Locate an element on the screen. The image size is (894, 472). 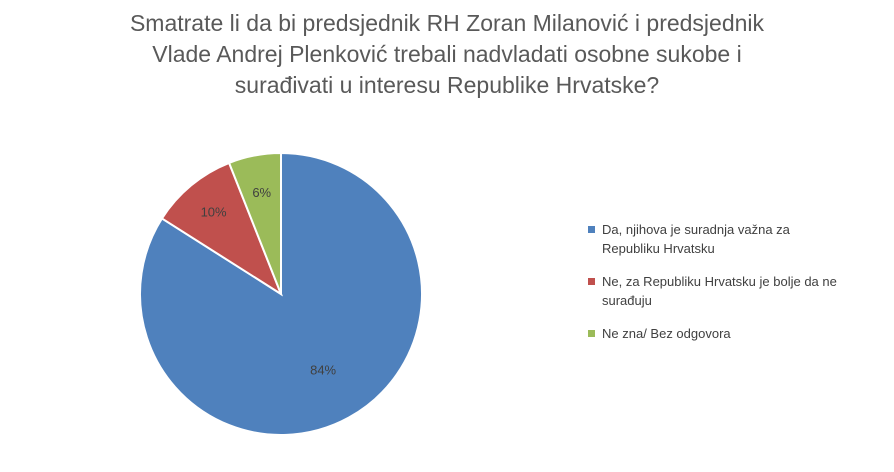
data-label-ne: 10% is located at coordinates (214, 212).